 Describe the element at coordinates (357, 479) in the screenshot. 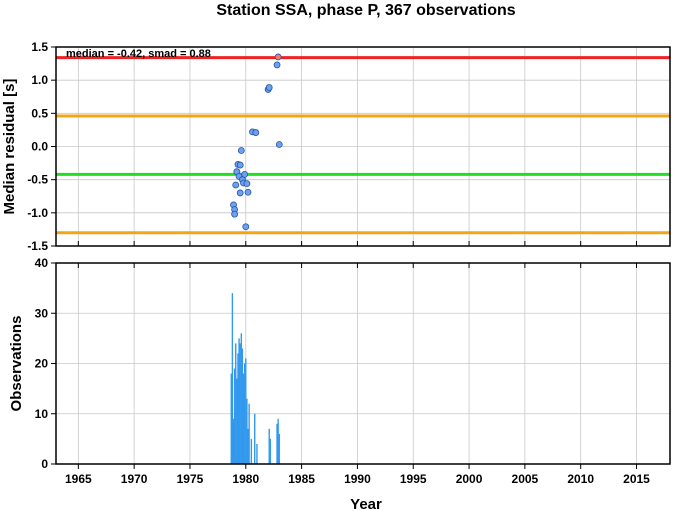

I see `x-tick-label: 1990` at that location.